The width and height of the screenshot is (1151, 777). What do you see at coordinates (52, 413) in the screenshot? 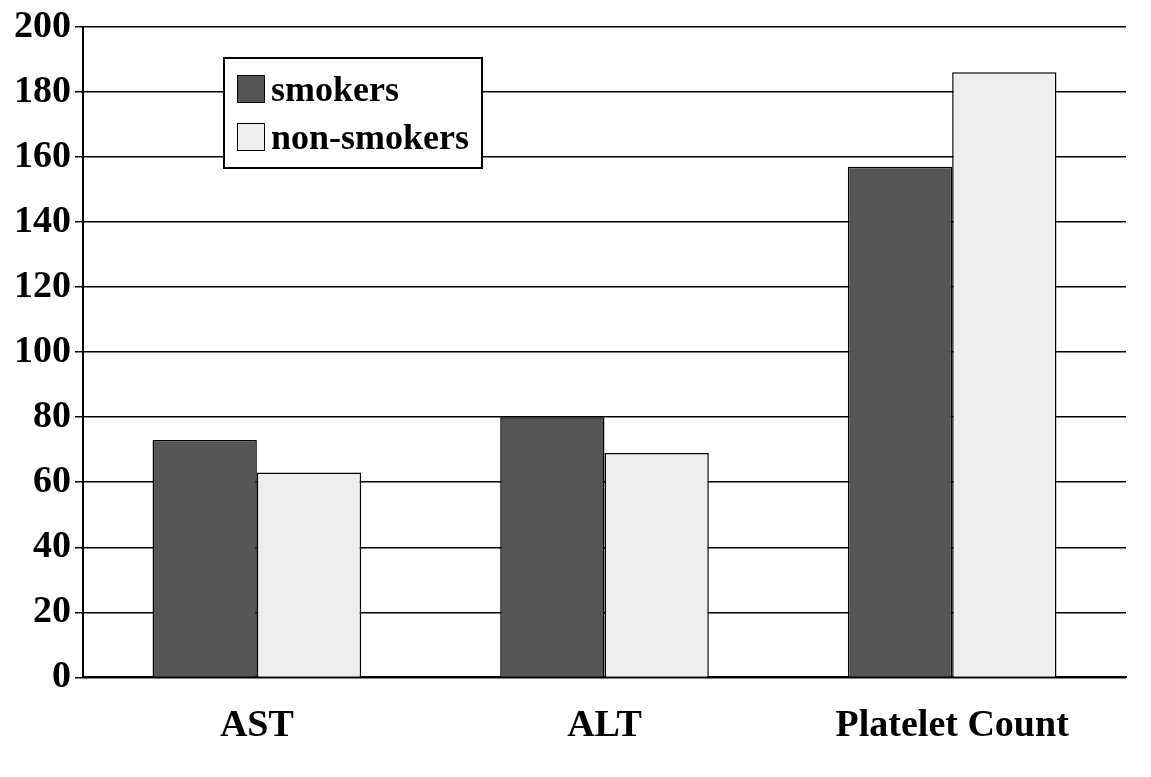
I see `y-tick-label: 80` at bounding box center [52, 413].